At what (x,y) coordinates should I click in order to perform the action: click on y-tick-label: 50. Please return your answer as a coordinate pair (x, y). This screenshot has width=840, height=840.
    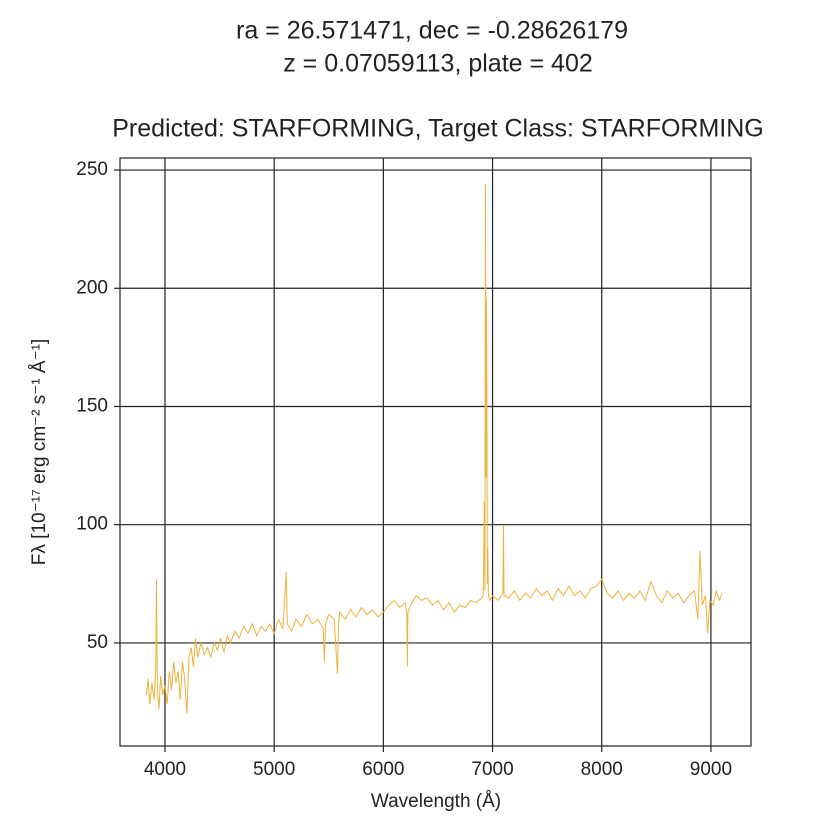
    Looking at the image, I should click on (97, 642).